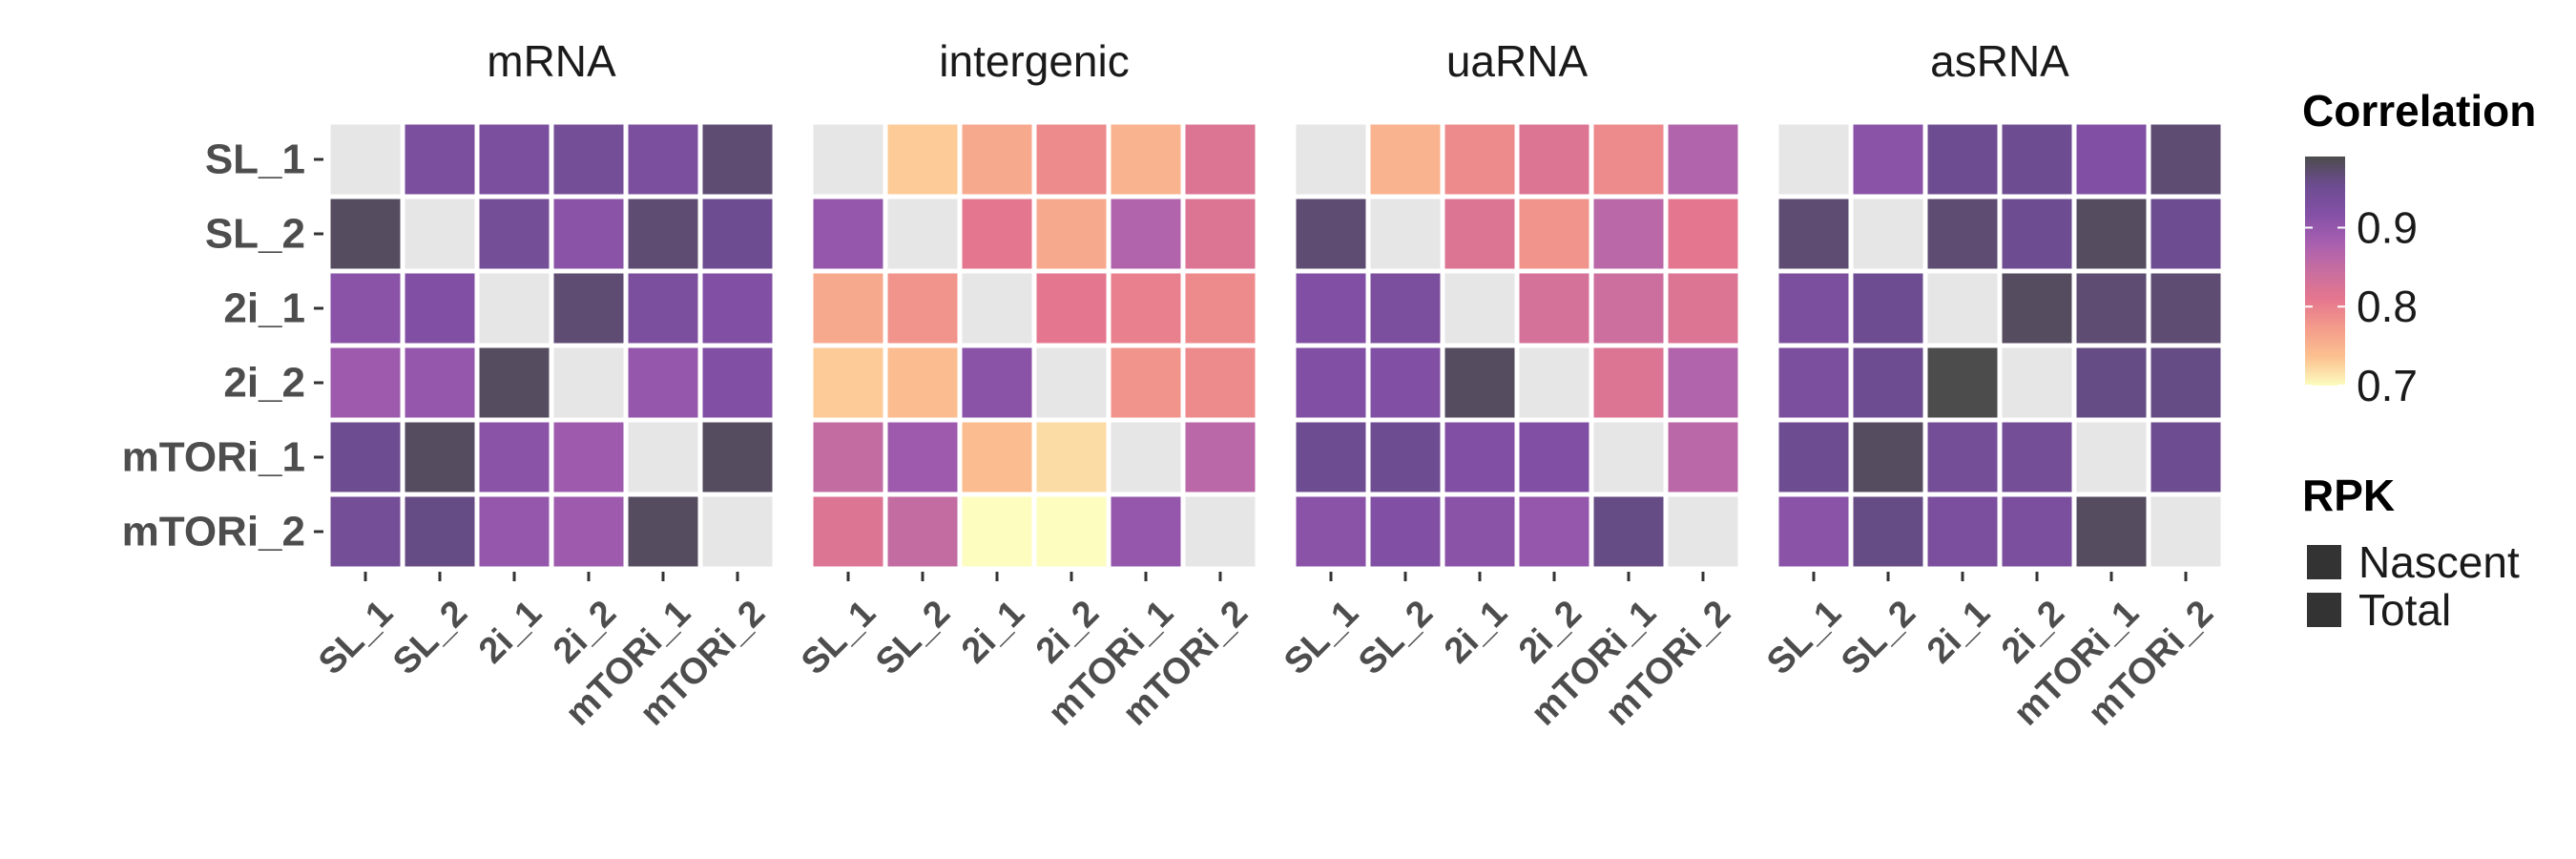 This screenshot has height=859, width=2576. I want to click on colorbar-tick-label: 0.9, so click(2387, 227).